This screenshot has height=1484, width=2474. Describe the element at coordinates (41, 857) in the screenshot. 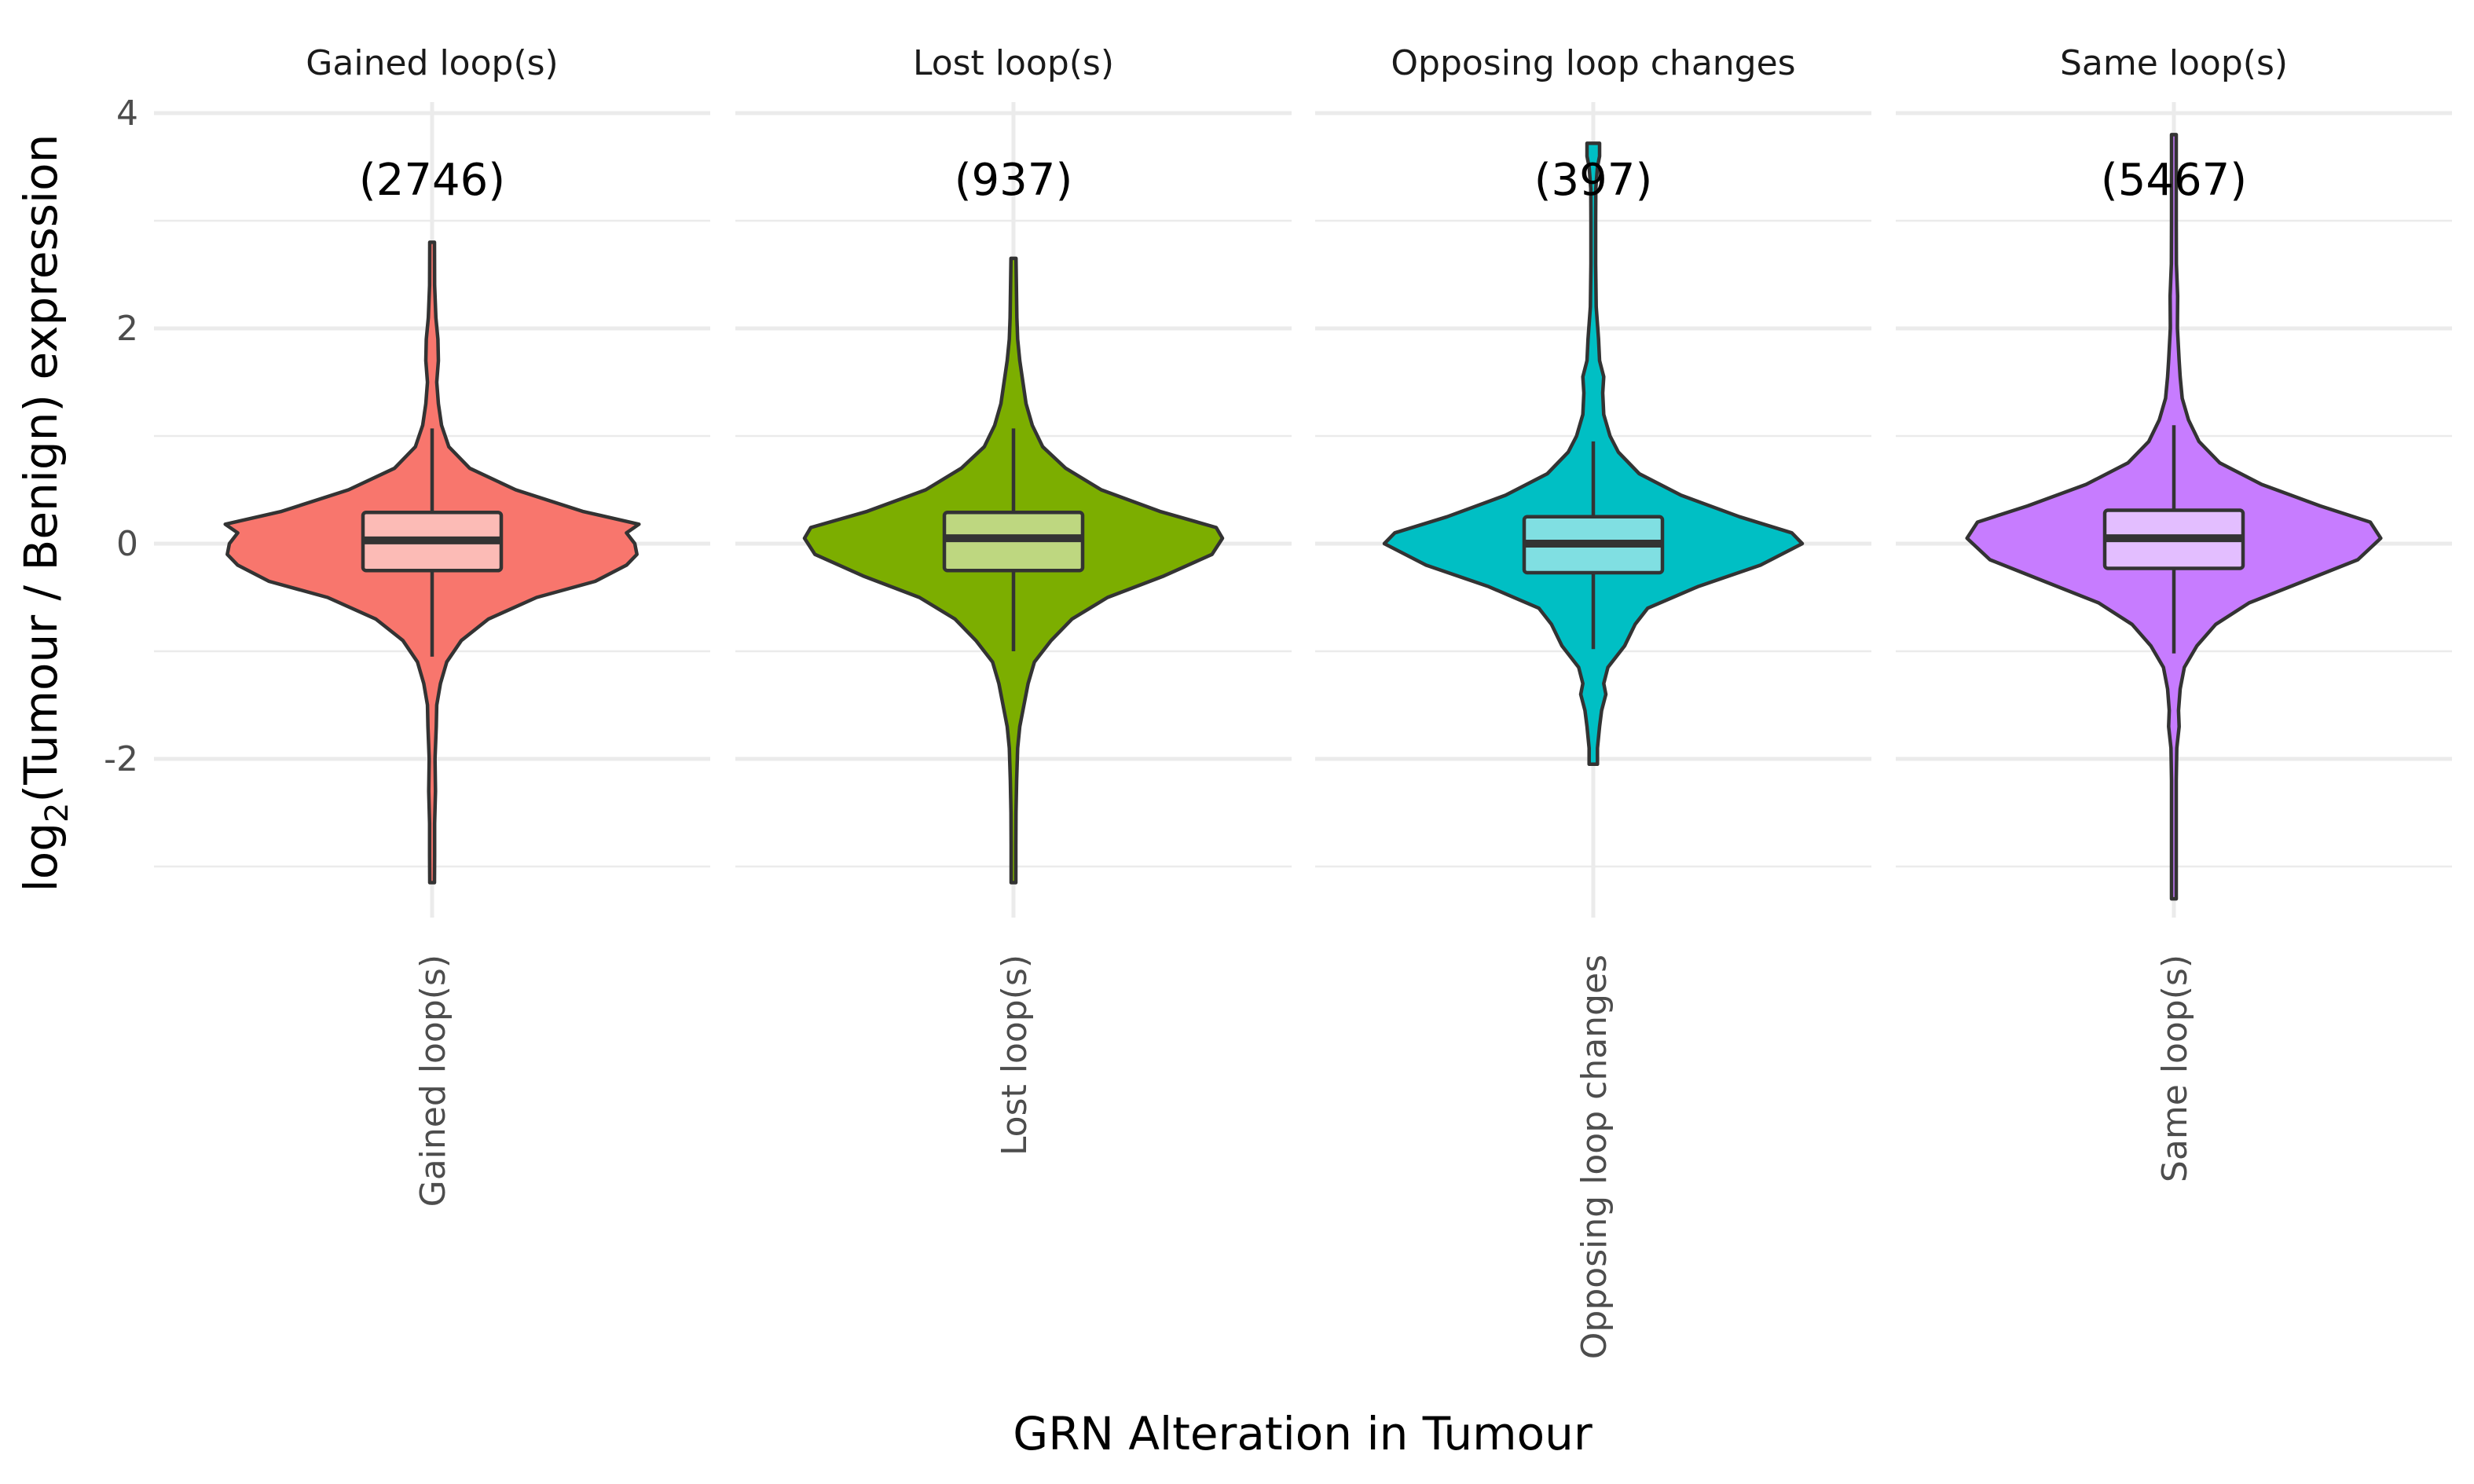

I see `y-axis-title-prefix: log` at that location.